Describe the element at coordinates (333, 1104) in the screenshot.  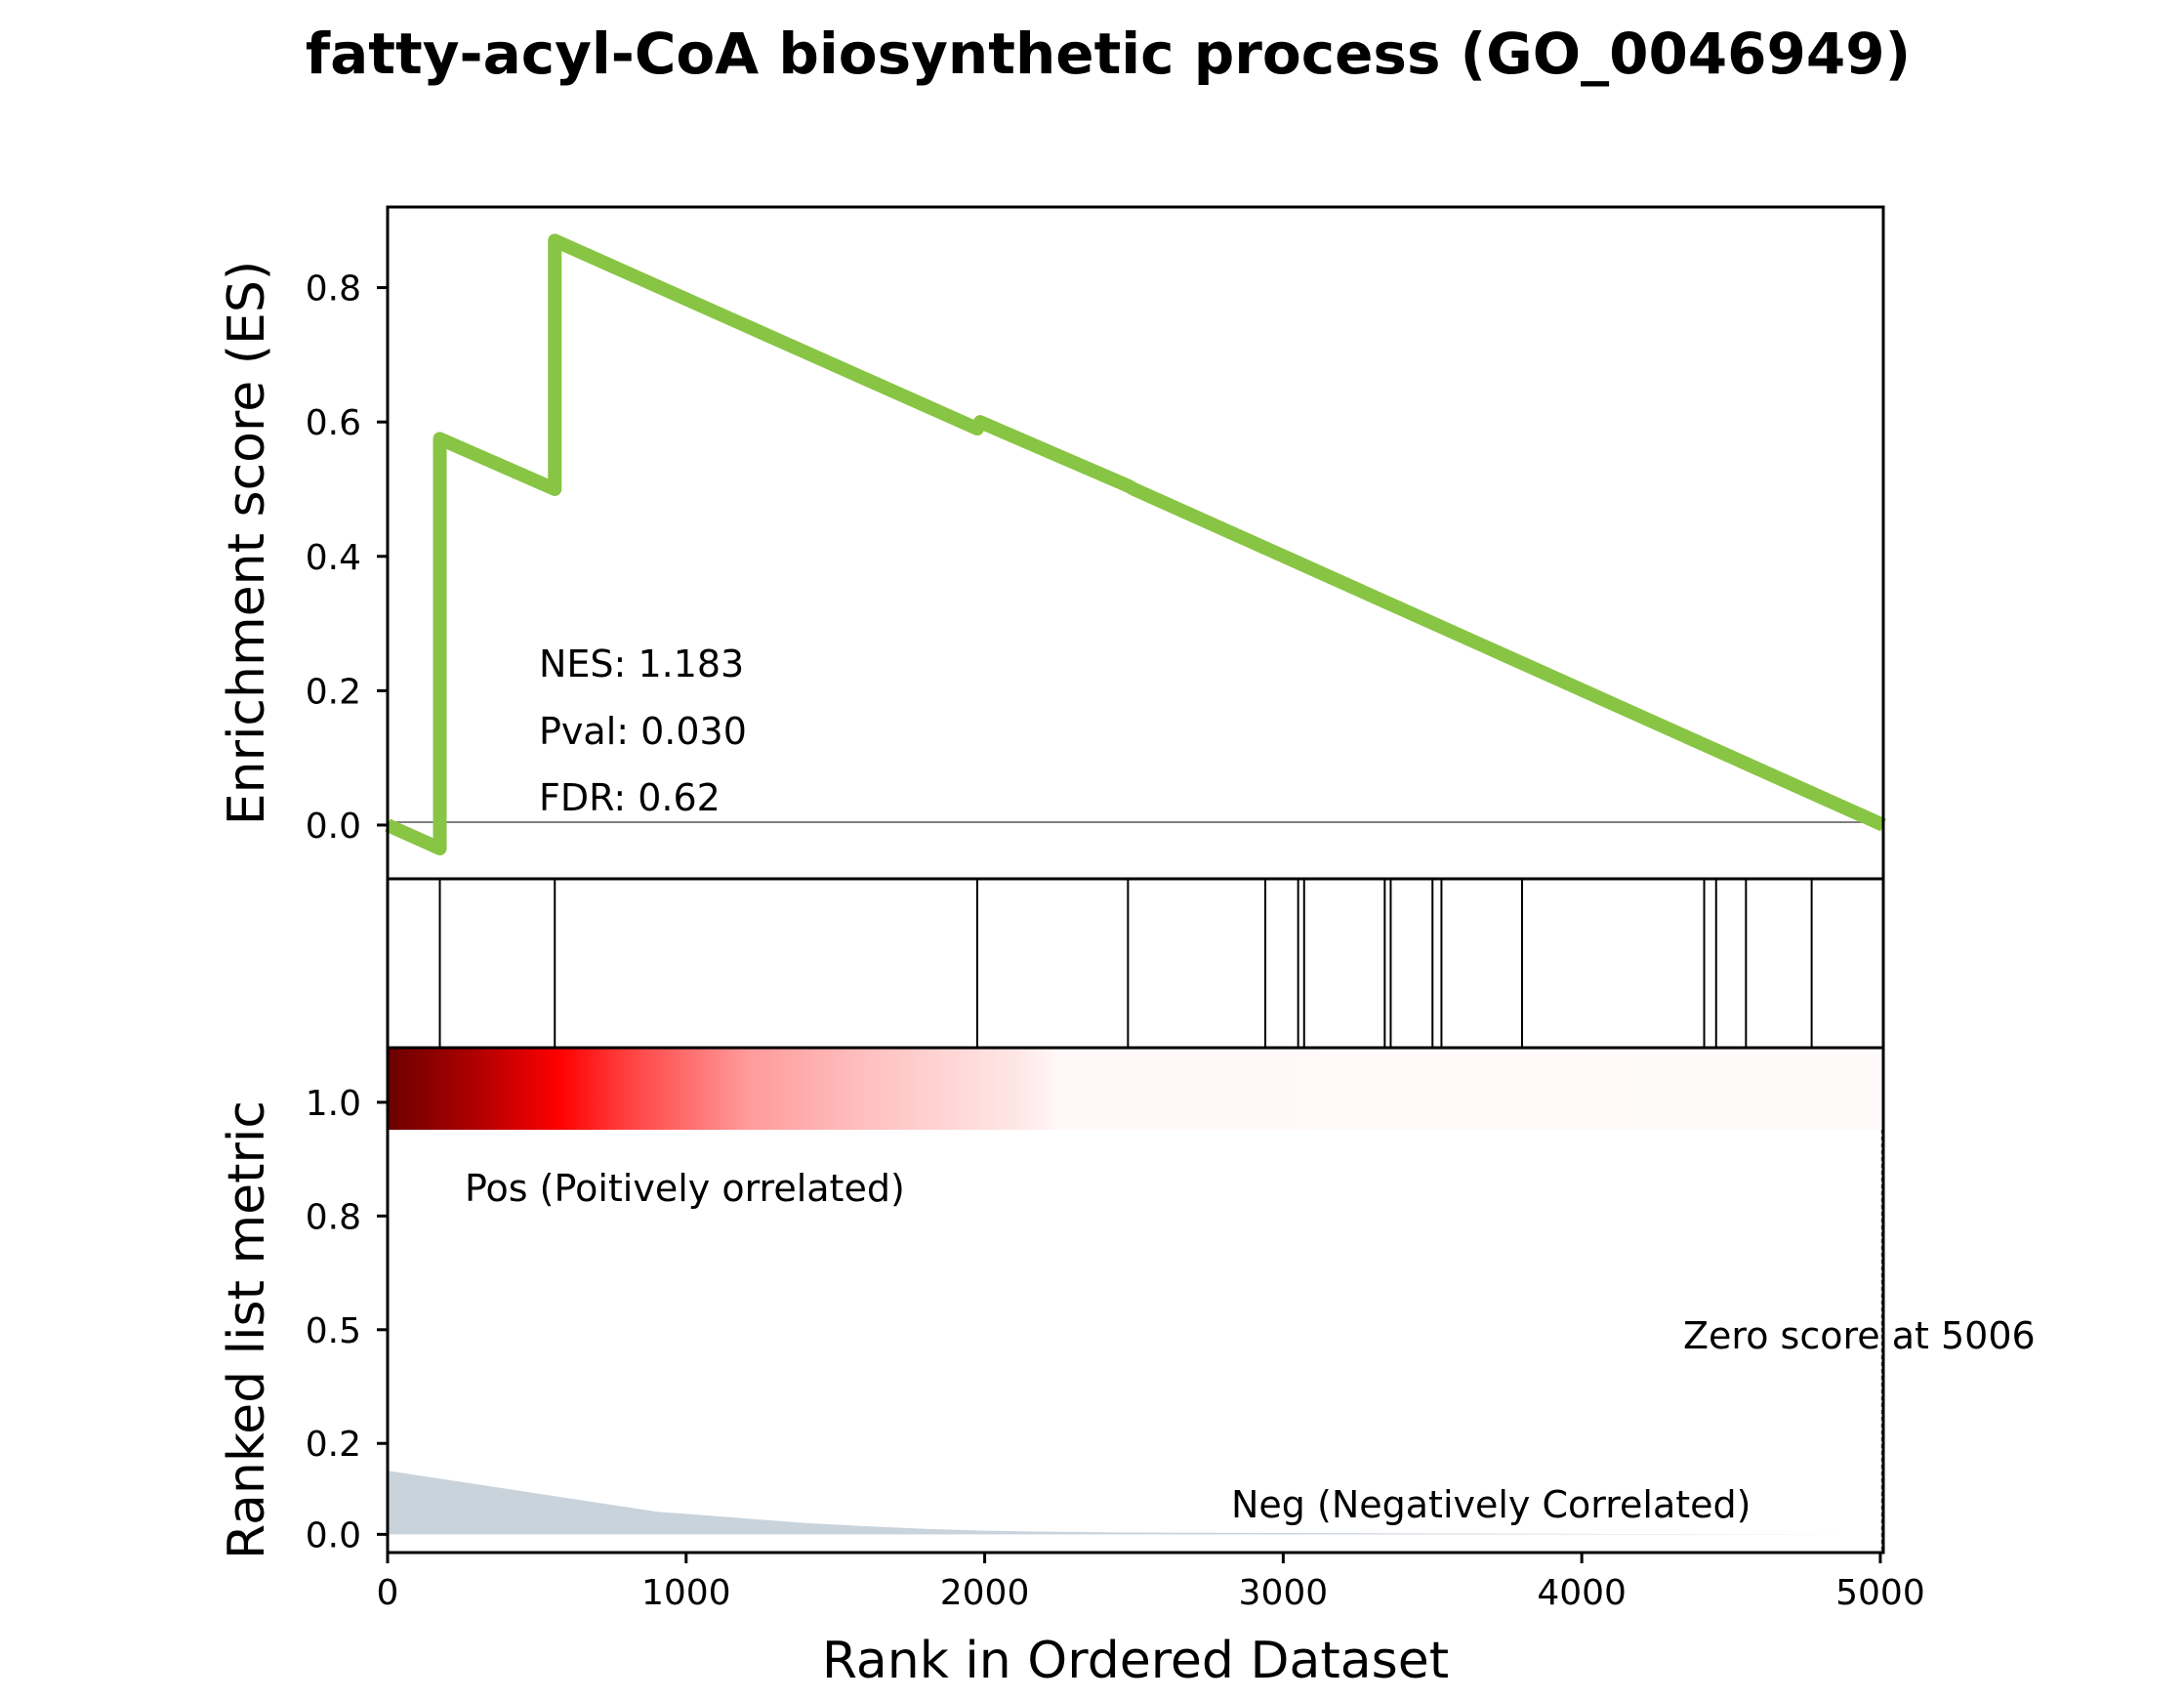
I see `ranked-y-tick-label: 1.0` at that location.